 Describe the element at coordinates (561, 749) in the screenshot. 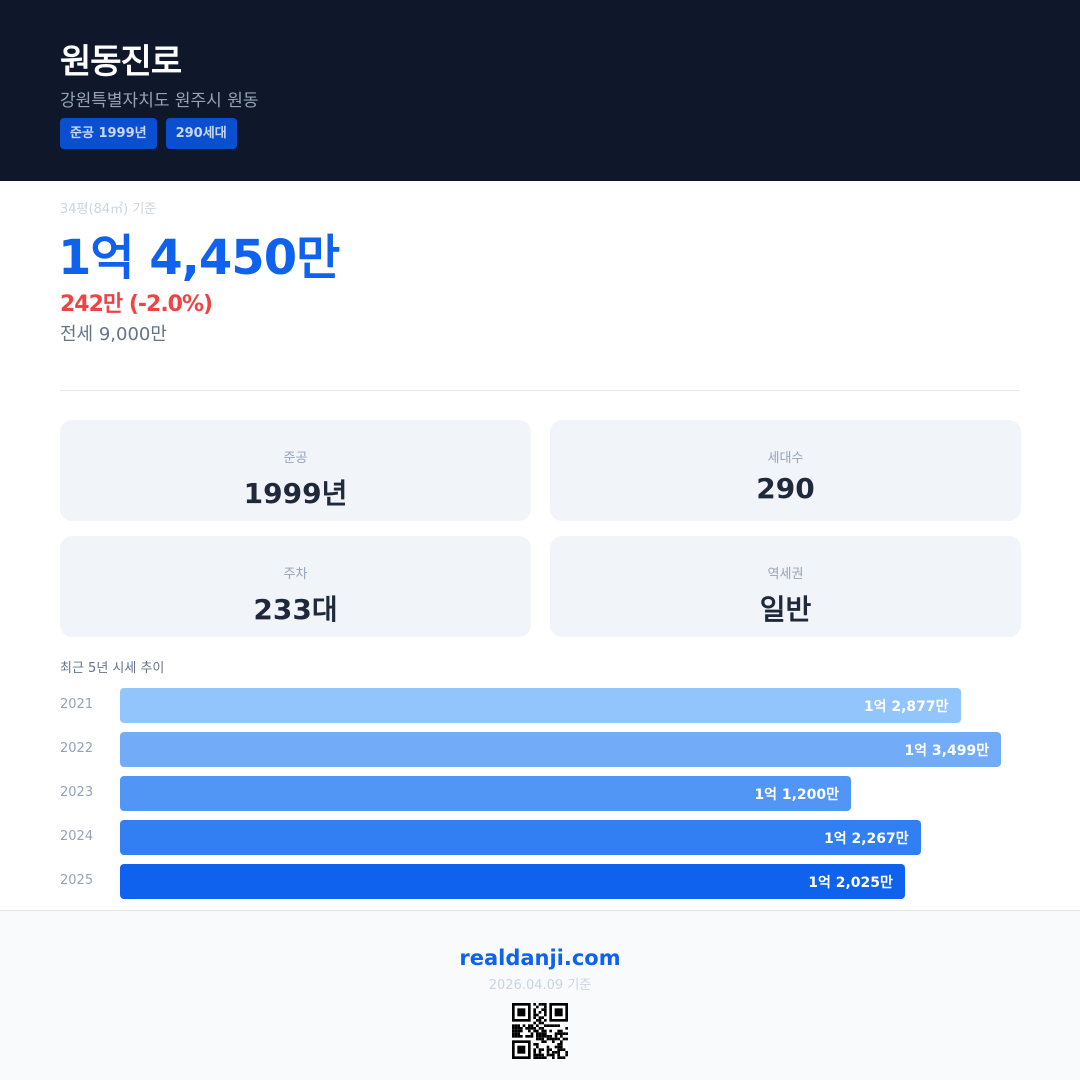

I see `bar: 1억 3,499만` at that location.